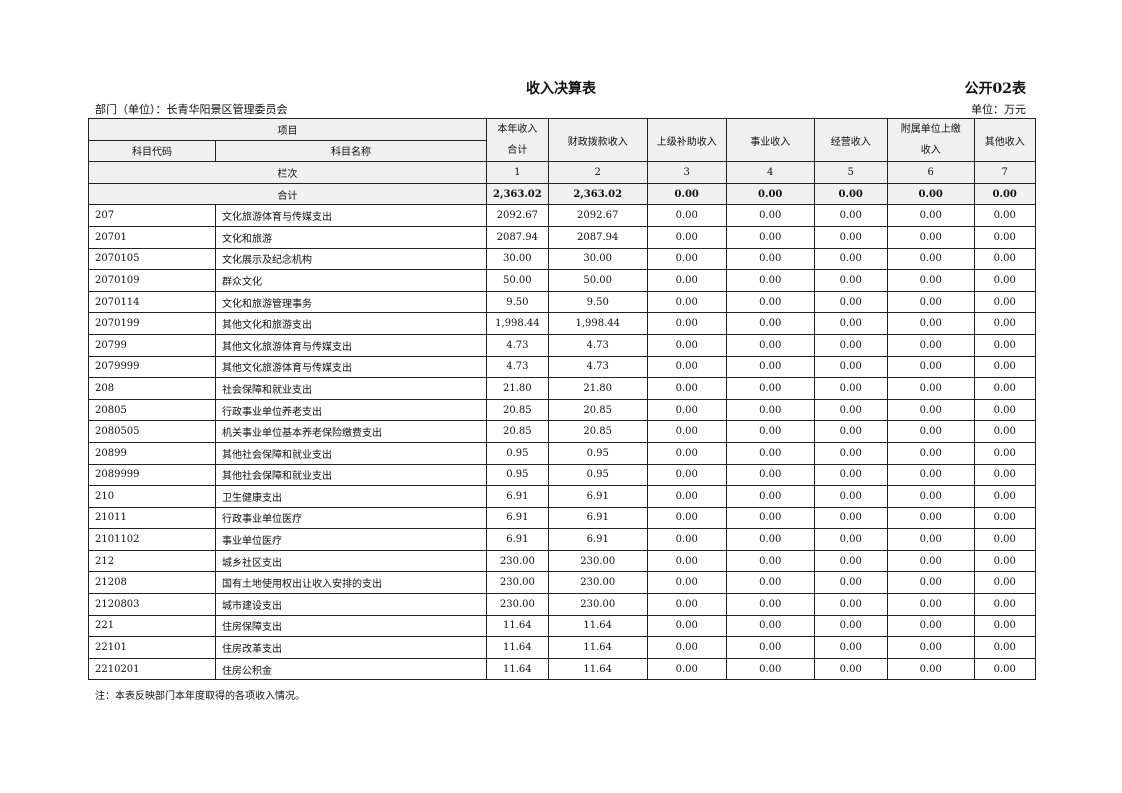 Image resolution: width=1122 pixels, height=793 pixels. I want to click on subject-code: 212, so click(152, 561).